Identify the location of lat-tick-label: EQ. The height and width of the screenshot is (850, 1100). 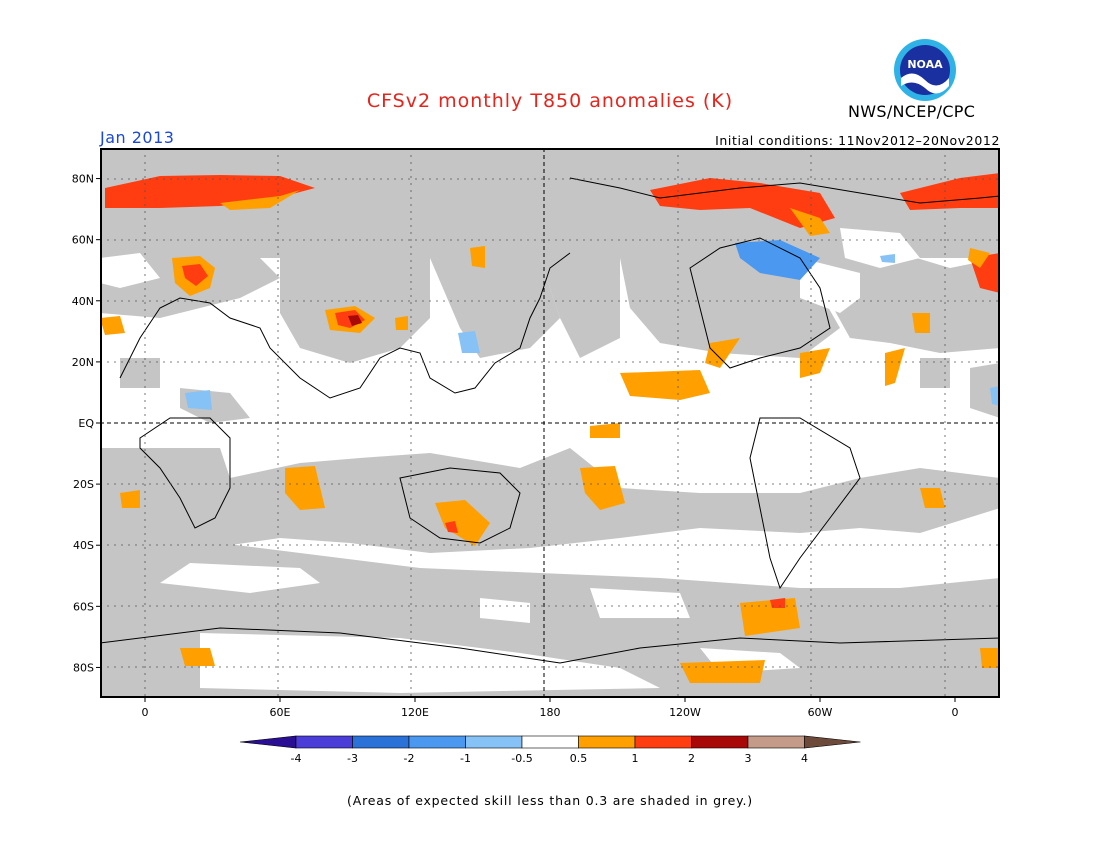
(86, 423).